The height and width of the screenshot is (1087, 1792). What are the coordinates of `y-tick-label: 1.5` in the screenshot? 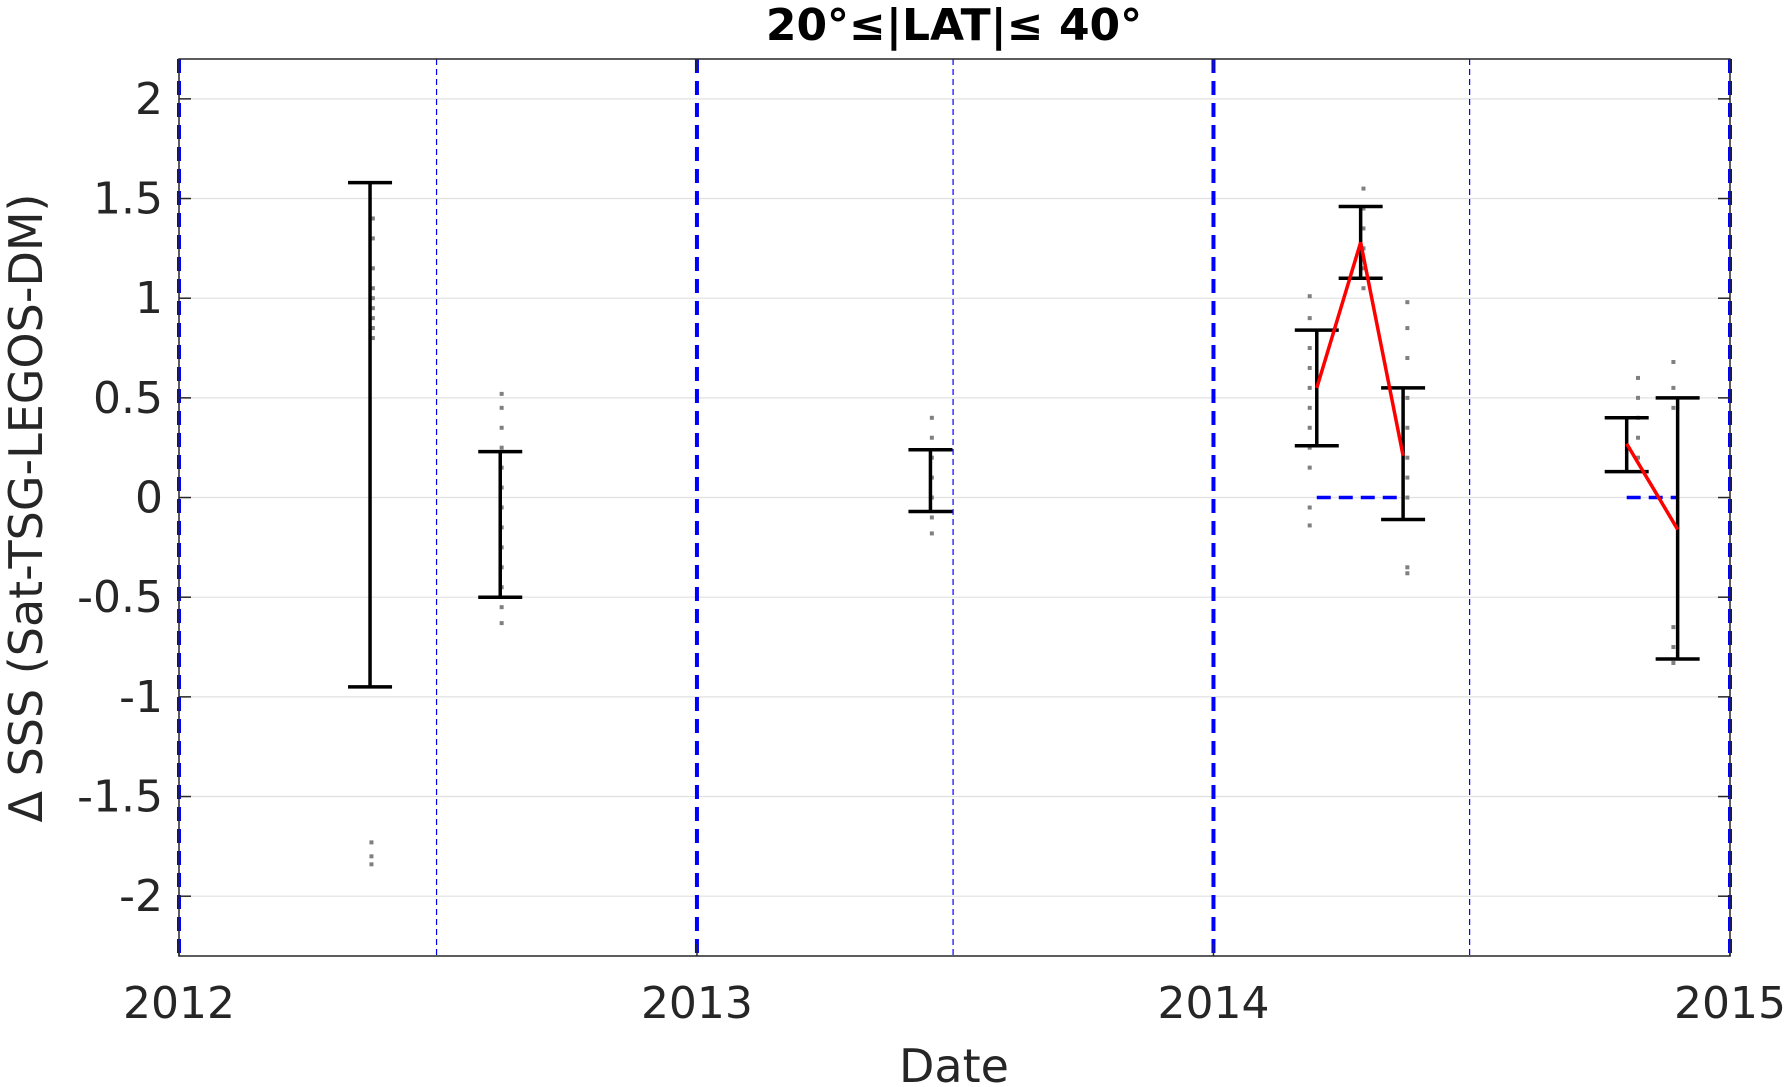 It's located at (128, 199).